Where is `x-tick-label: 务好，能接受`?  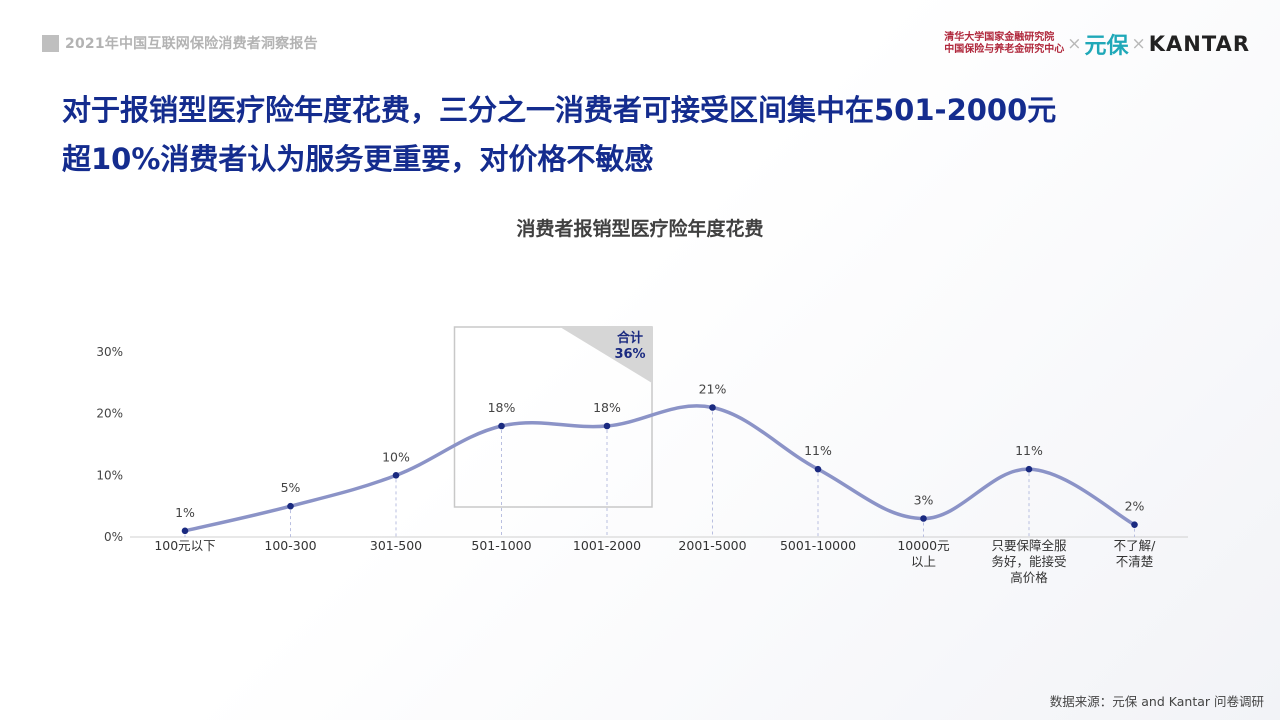
x-tick-label: 务好，能接受 is located at coordinates (1028, 561).